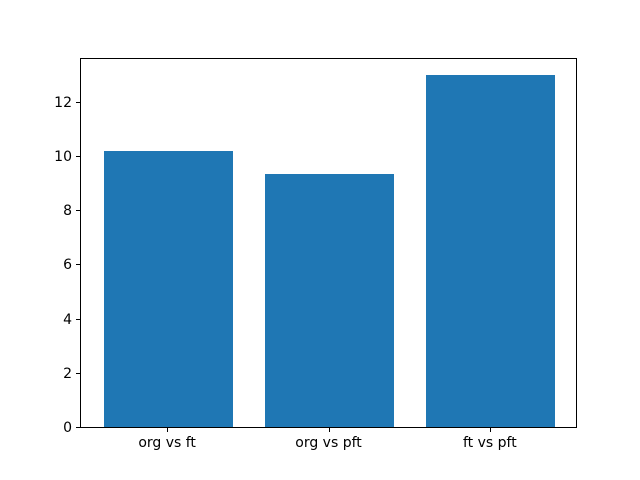  What do you see at coordinates (67, 319) in the screenshot?
I see `y-tick-label: 4` at bounding box center [67, 319].